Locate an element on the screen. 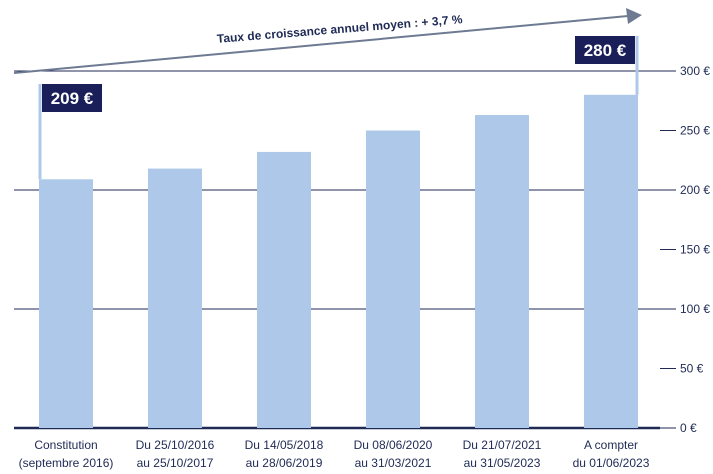 This screenshot has height=474, width=713. y-tick-label: 300 € is located at coordinates (695, 71).